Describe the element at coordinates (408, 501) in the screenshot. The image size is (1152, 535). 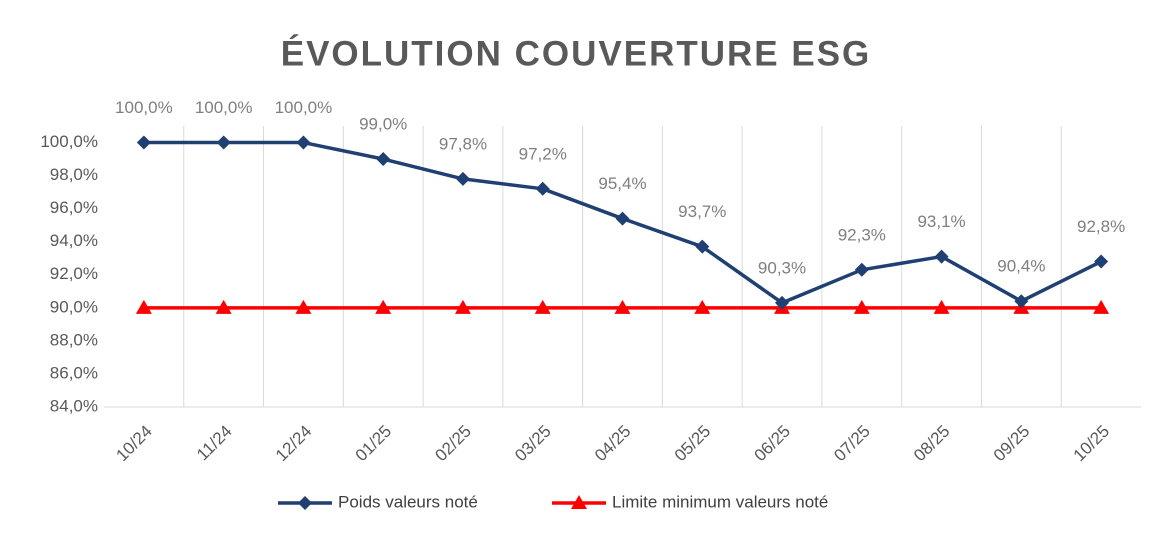
I see `legend-label: Poids valeurs noté` at that location.